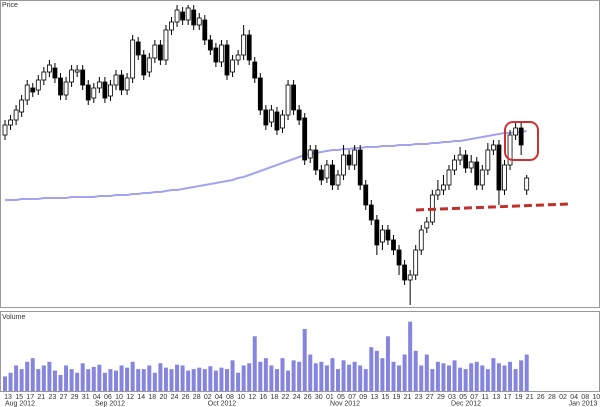 The image size is (600, 407). Describe the element at coordinates (552, 397) in the screenshot. I see `x-tick-label: 28` at that location.